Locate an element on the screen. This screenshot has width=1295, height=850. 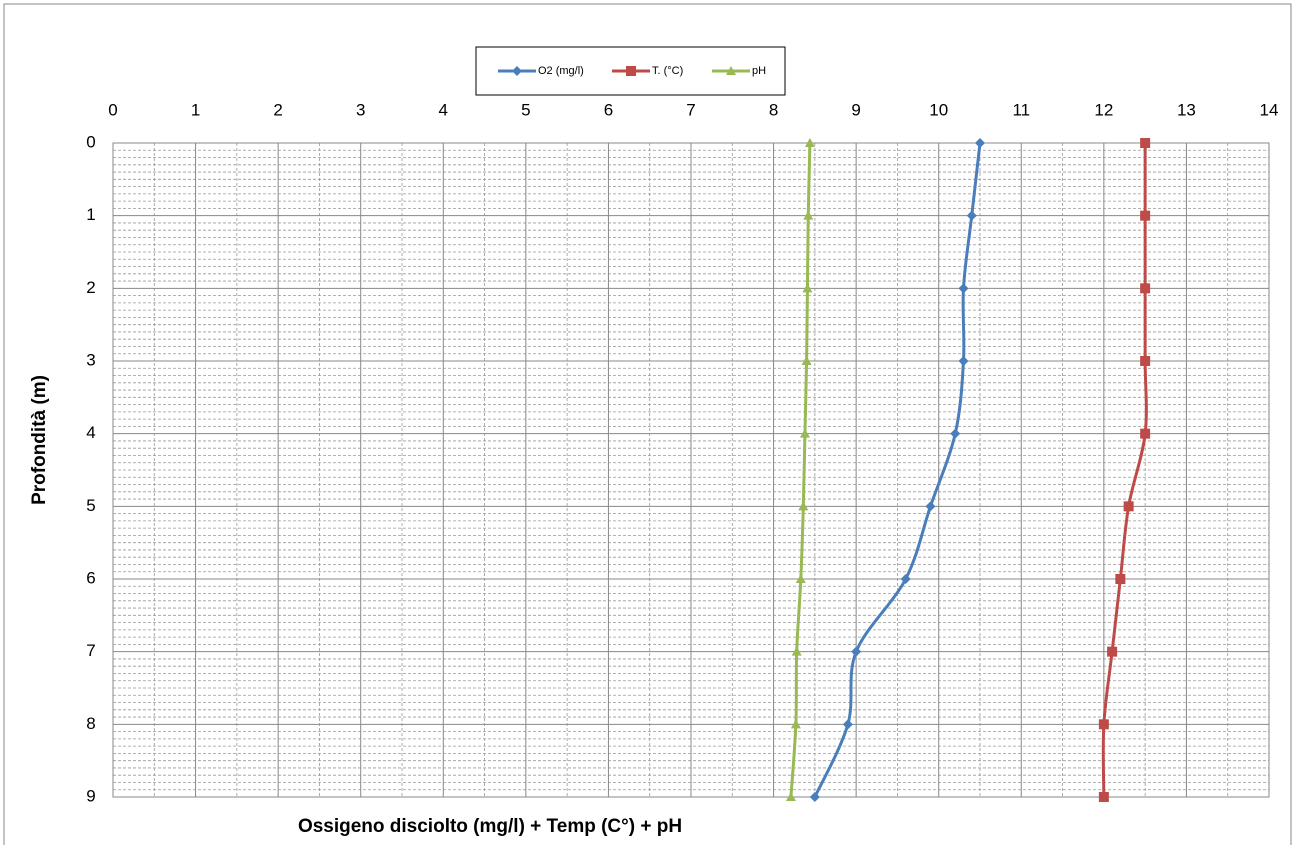
y-axis-title: Profondità (m) is located at coordinates (39, 440).